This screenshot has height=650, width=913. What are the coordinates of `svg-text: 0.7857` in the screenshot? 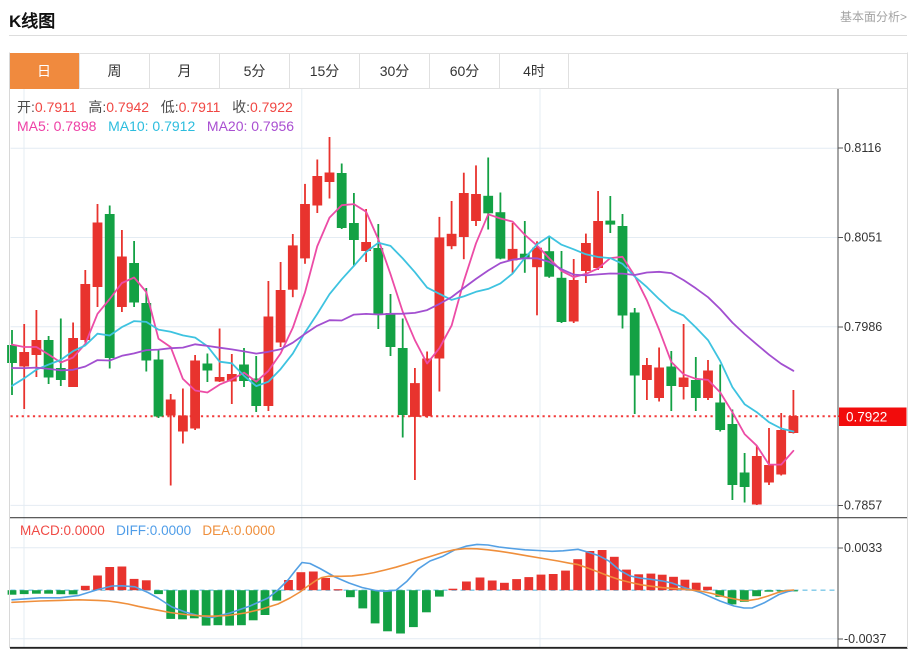 It's located at (863, 506).